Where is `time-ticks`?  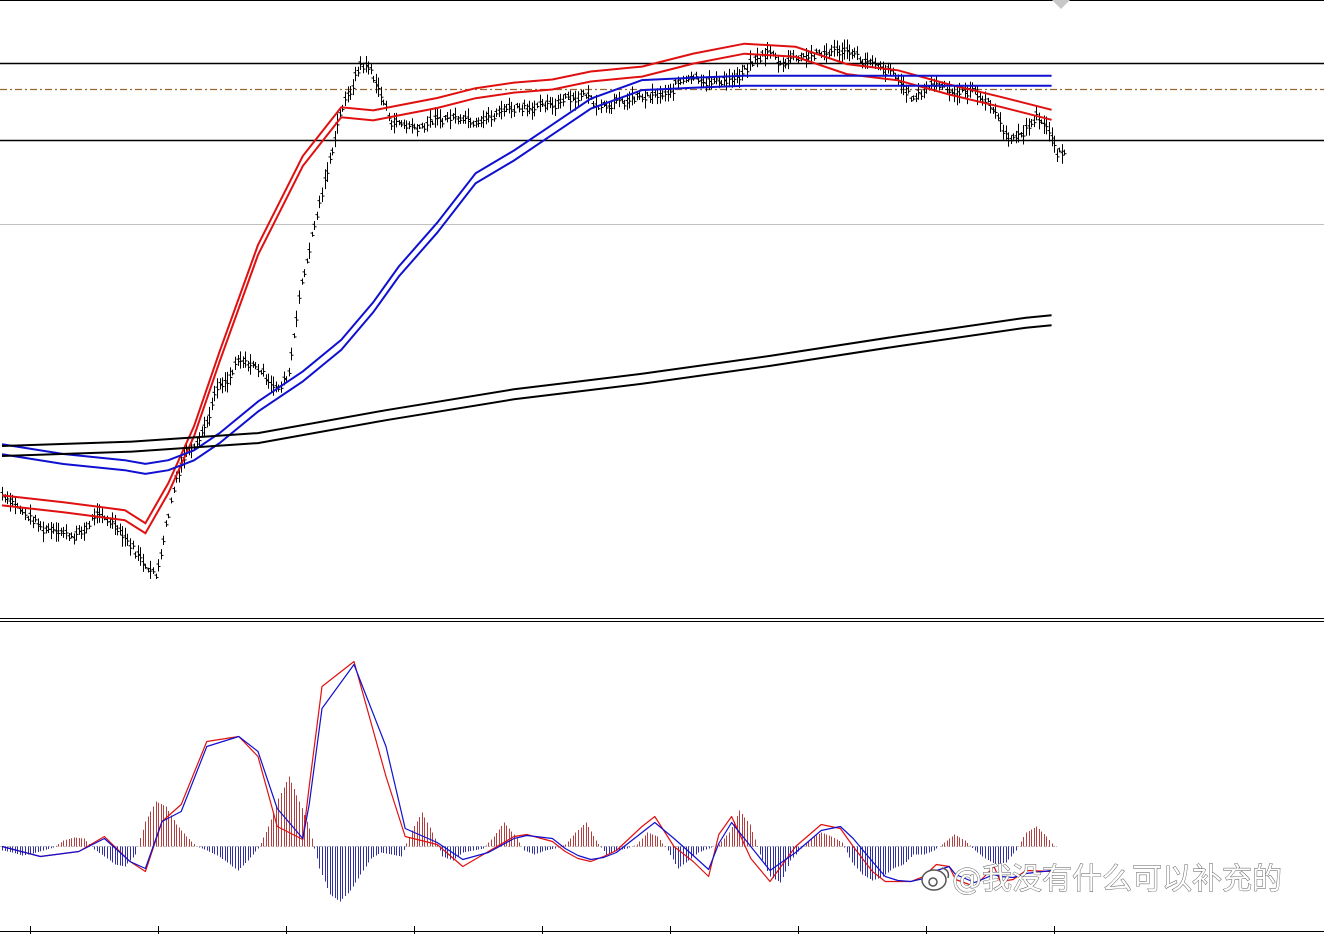
time-ticks is located at coordinates (542, 930).